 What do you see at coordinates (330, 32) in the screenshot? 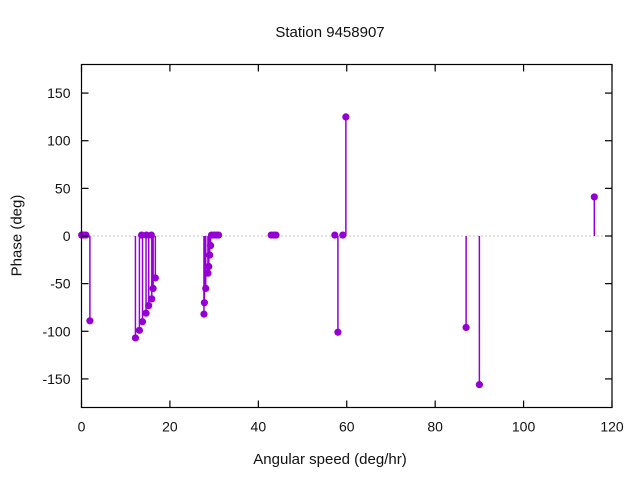
I see `chart-title: Station 9458907` at bounding box center [330, 32].